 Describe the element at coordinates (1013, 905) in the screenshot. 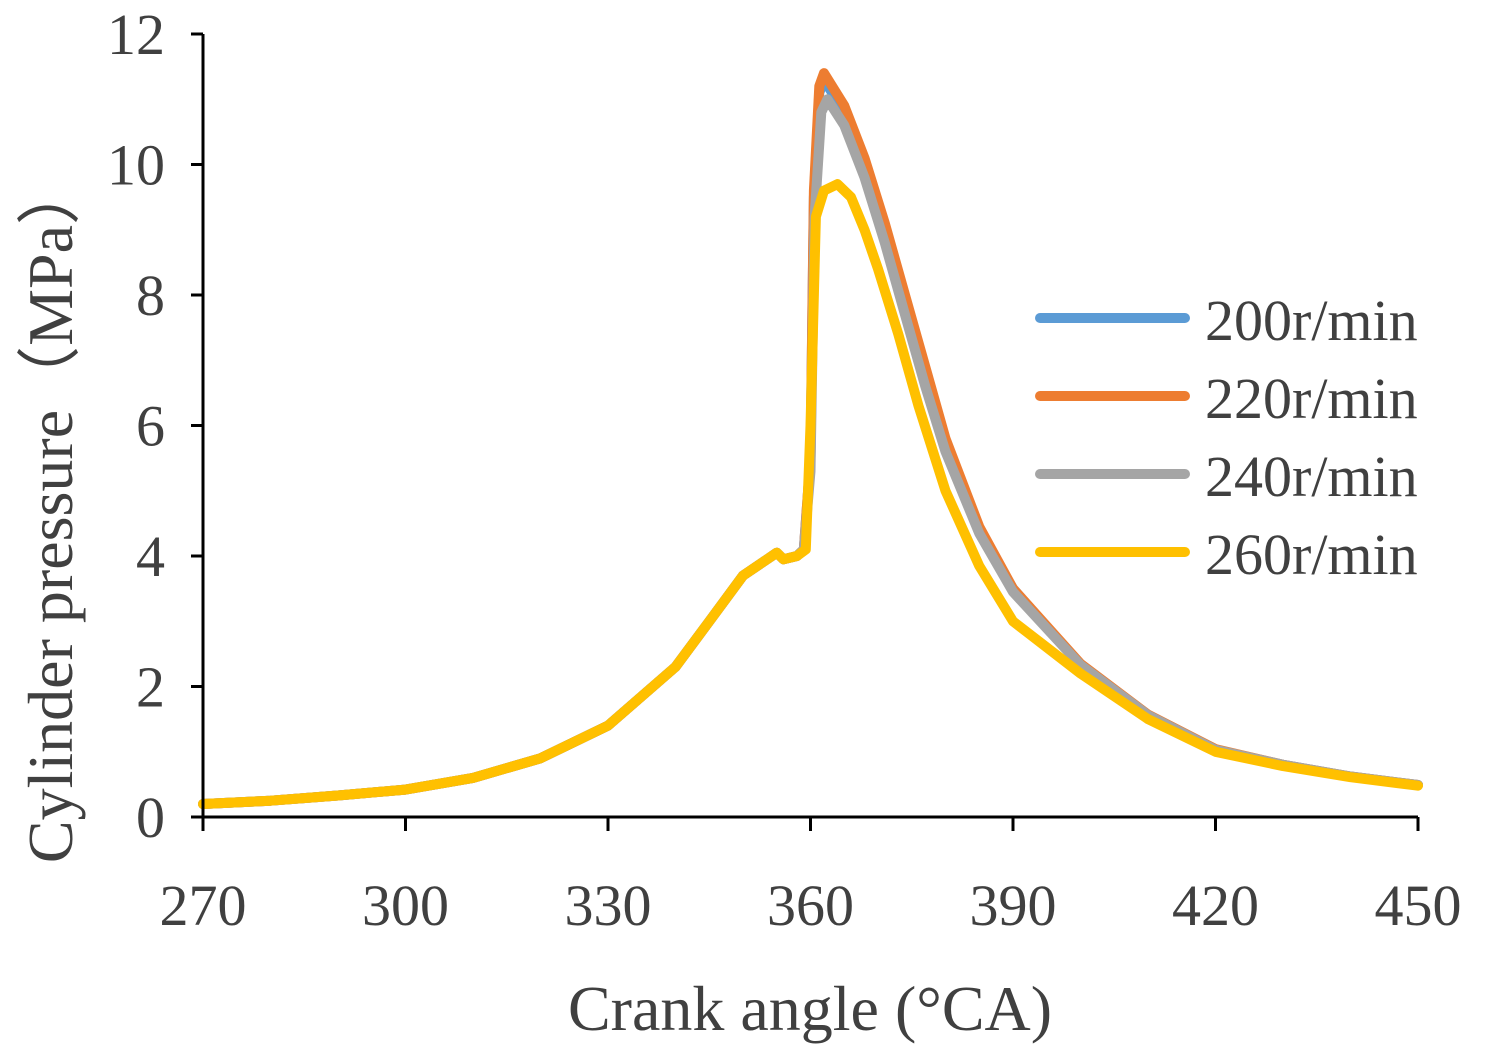

I see `x-tick-label: 390` at that location.